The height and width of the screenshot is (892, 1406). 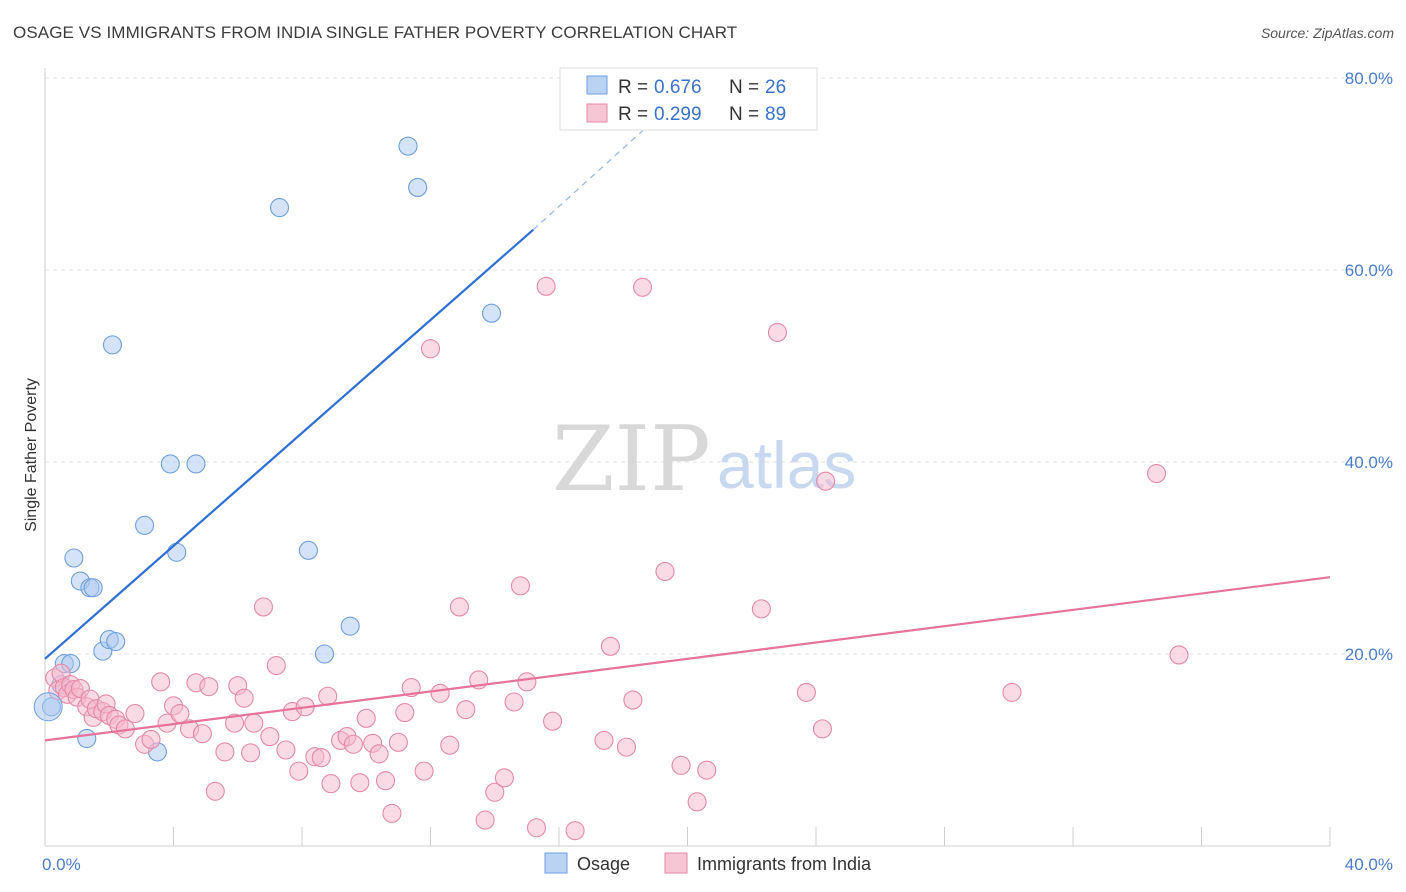 What do you see at coordinates (631, 459) in the screenshot?
I see `watermark-zip: ZIP` at bounding box center [631, 459].